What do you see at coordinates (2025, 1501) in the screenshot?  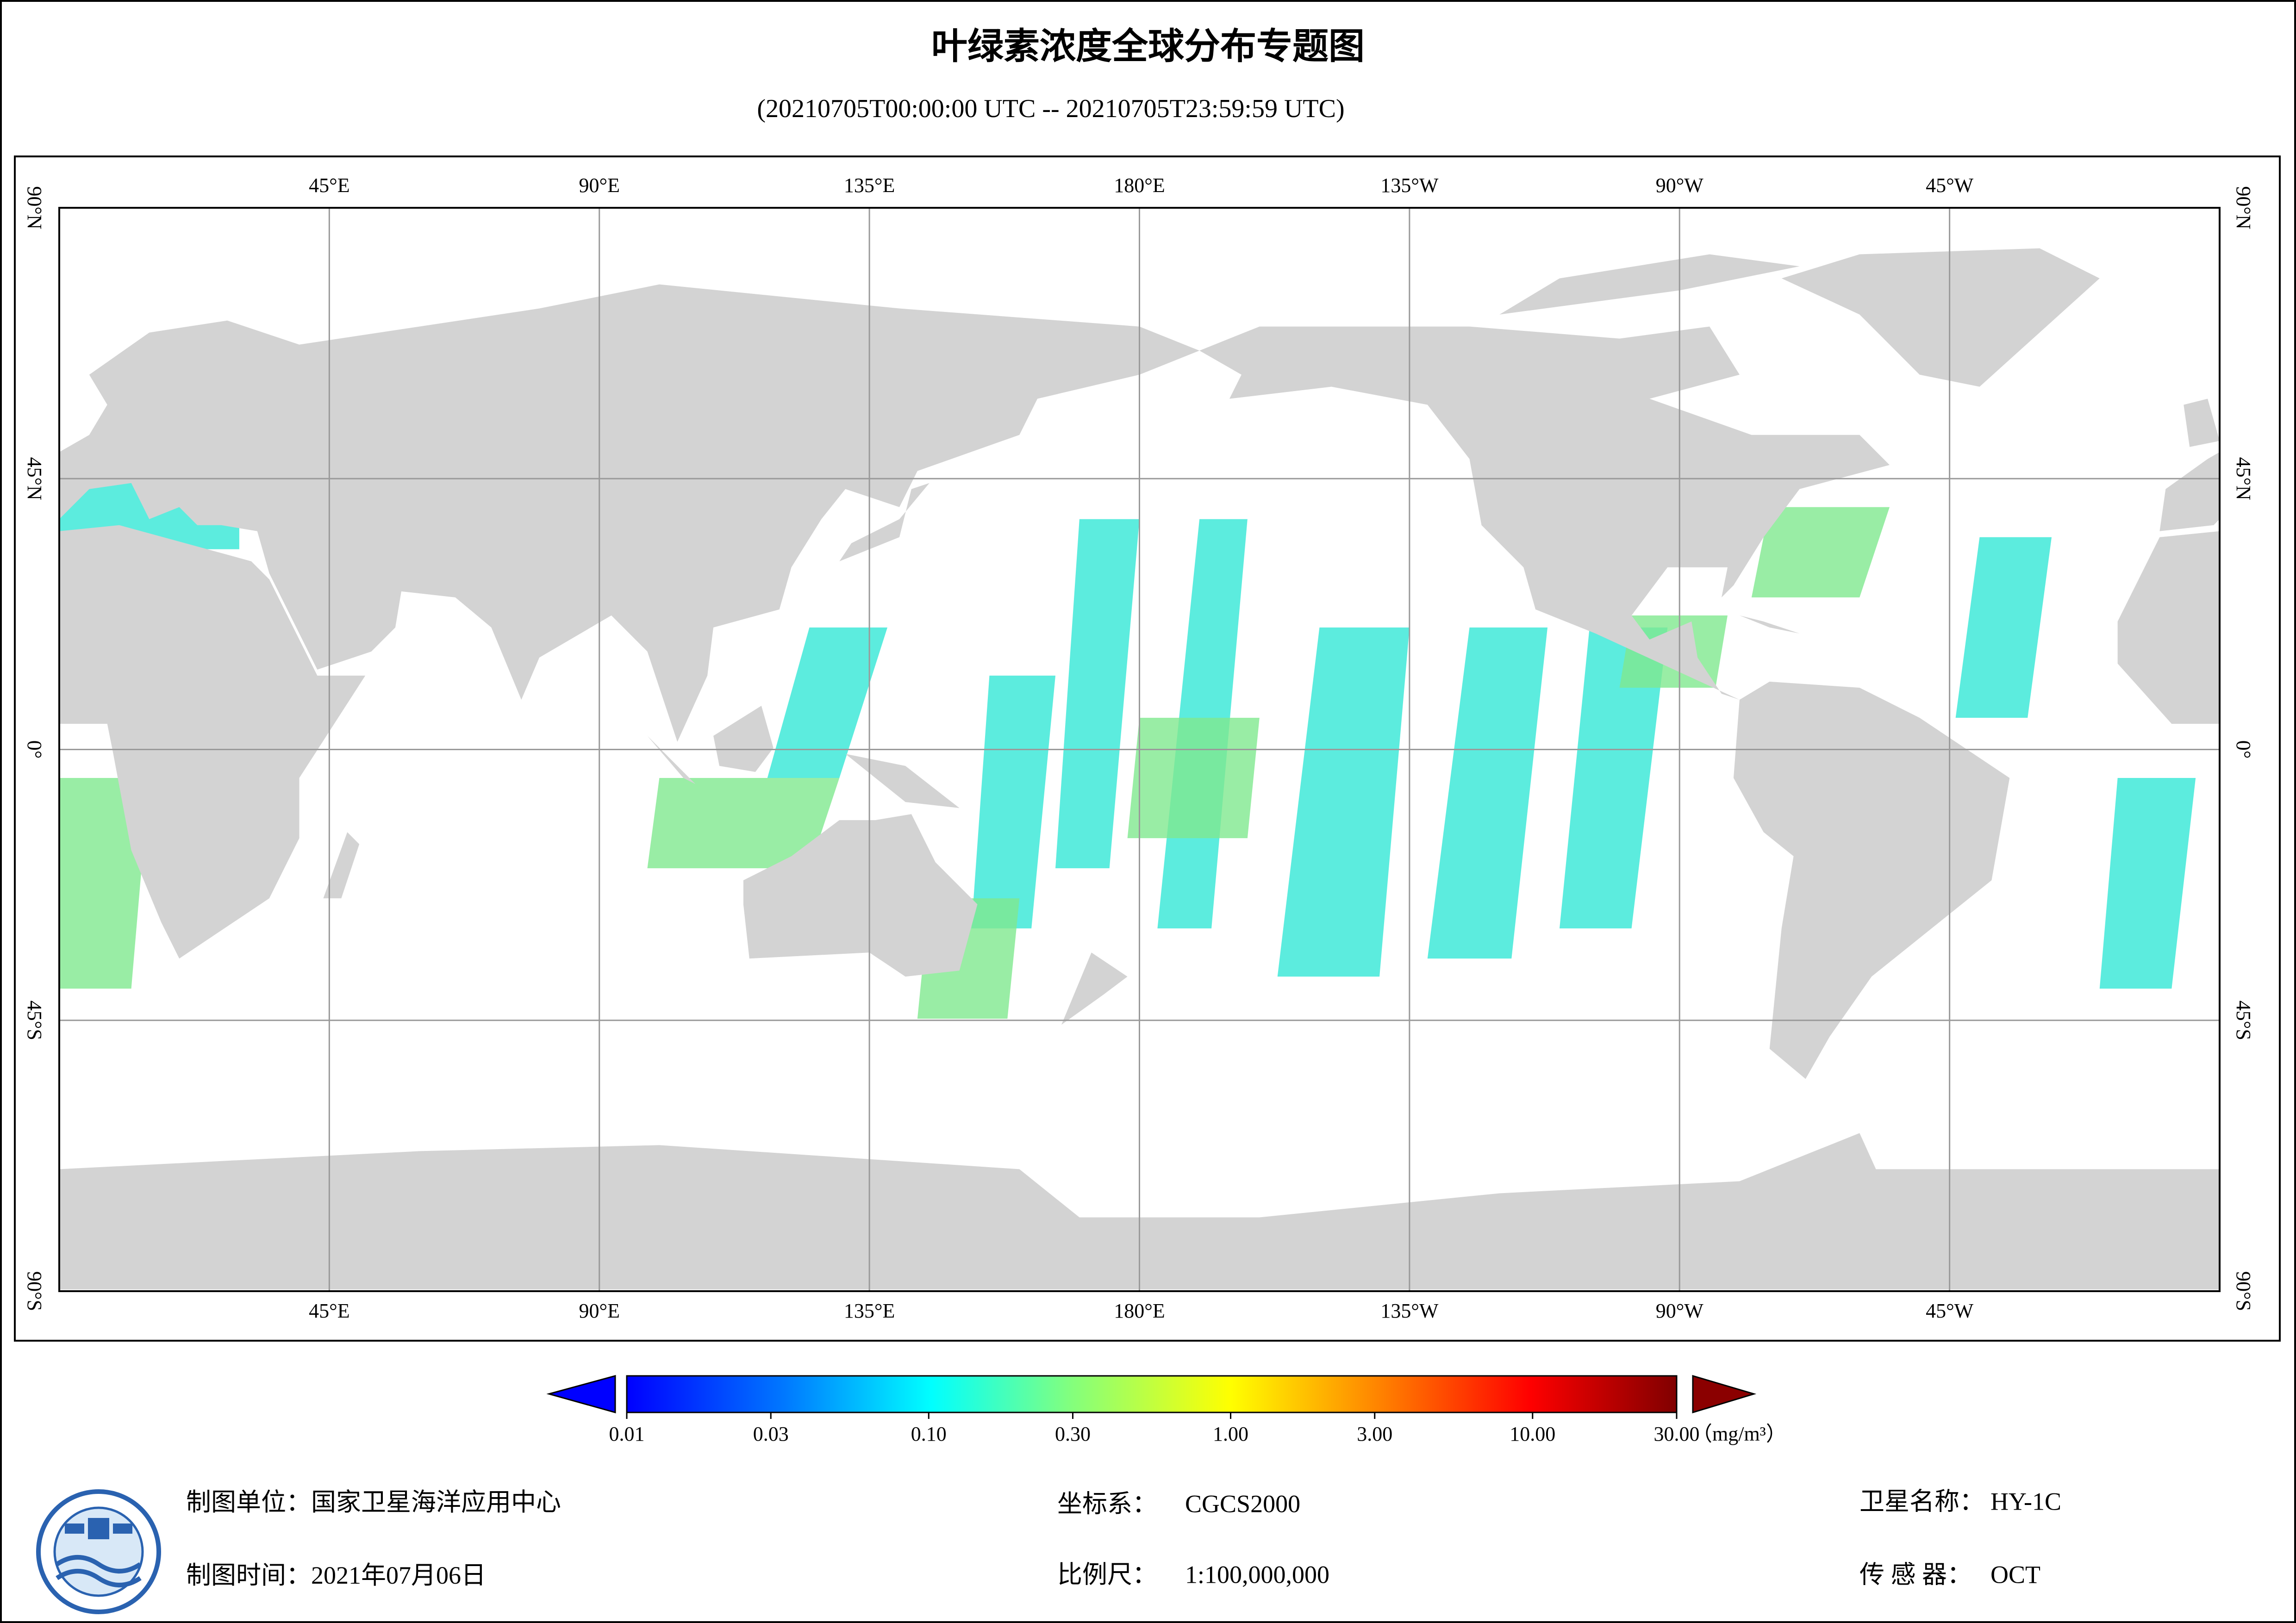 I see `footer-satellite-value: HY-1C` at bounding box center [2025, 1501].